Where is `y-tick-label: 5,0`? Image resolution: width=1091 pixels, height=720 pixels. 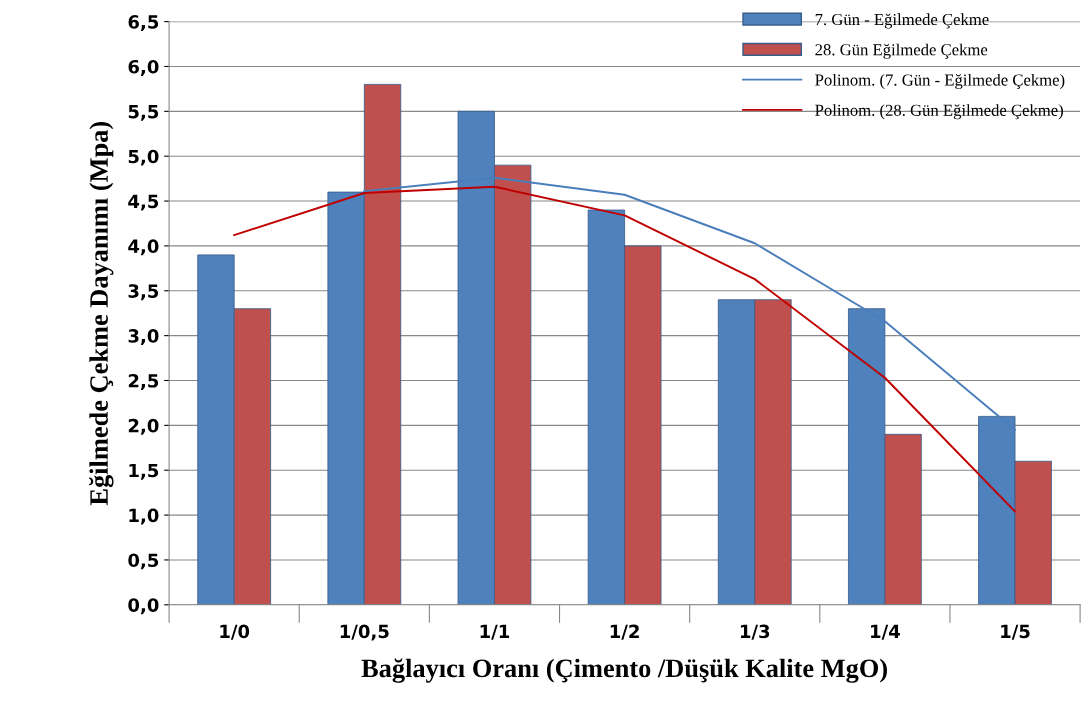 y-tick-label: 5,0 is located at coordinates (143, 157).